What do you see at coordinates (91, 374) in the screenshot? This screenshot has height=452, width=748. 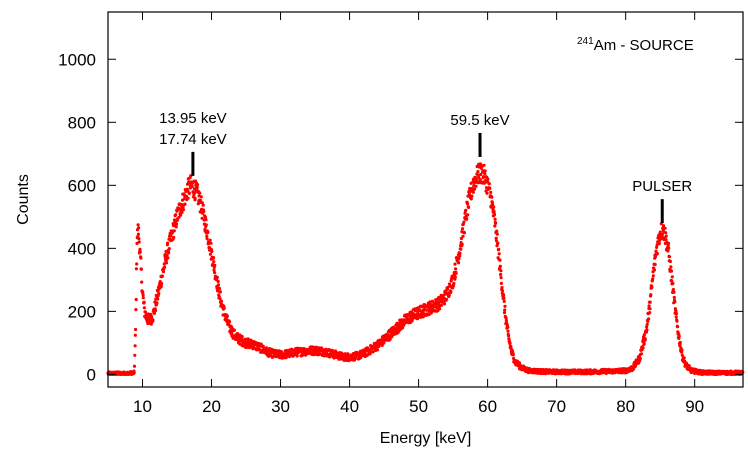 I see `y-tick-label: 0` at bounding box center [91, 374].